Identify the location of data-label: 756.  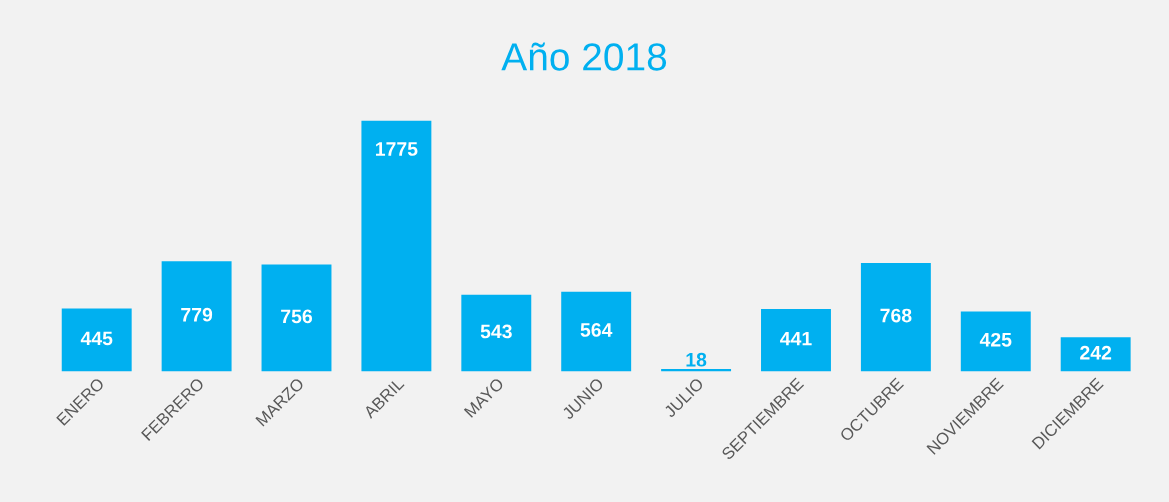
(297, 316).